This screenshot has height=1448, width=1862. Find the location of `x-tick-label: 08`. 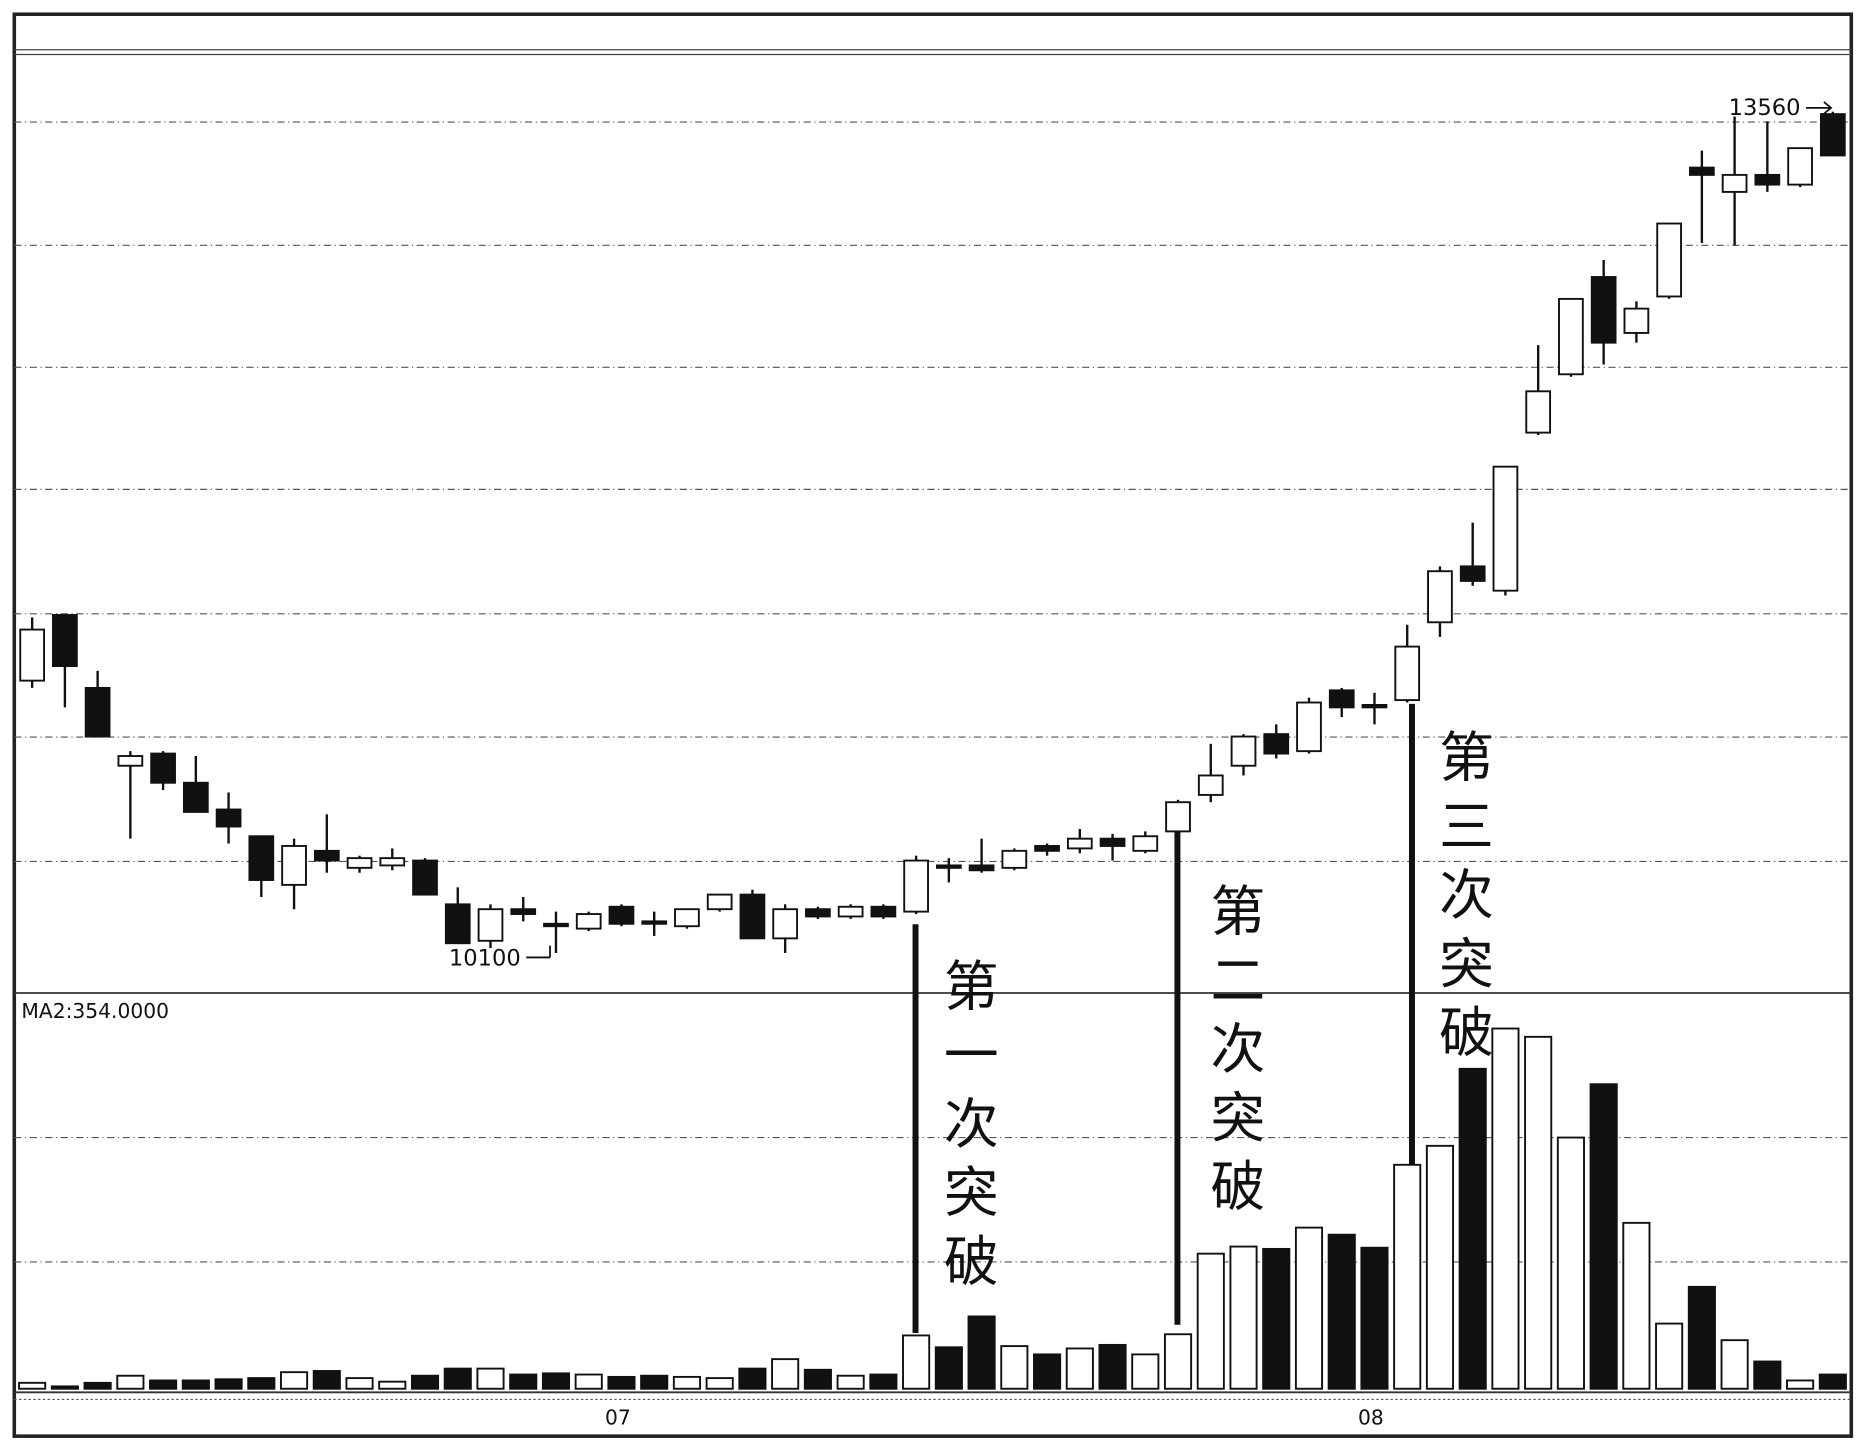

x-tick-label: 08 is located at coordinates (1371, 1417).